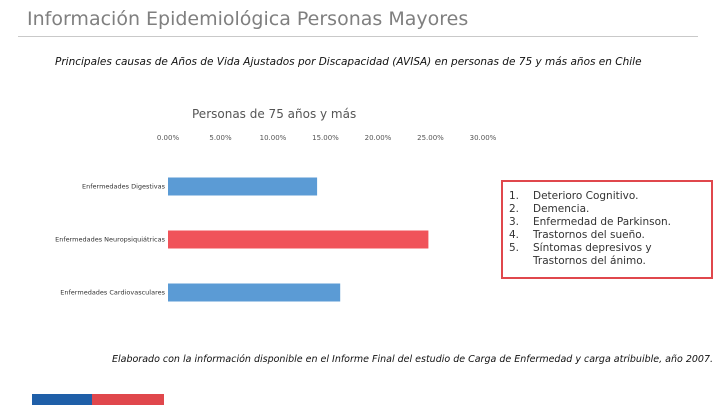 This screenshot has width=720, height=405. I want to click on category-label: Enfermedades Digestivas, so click(124, 187).